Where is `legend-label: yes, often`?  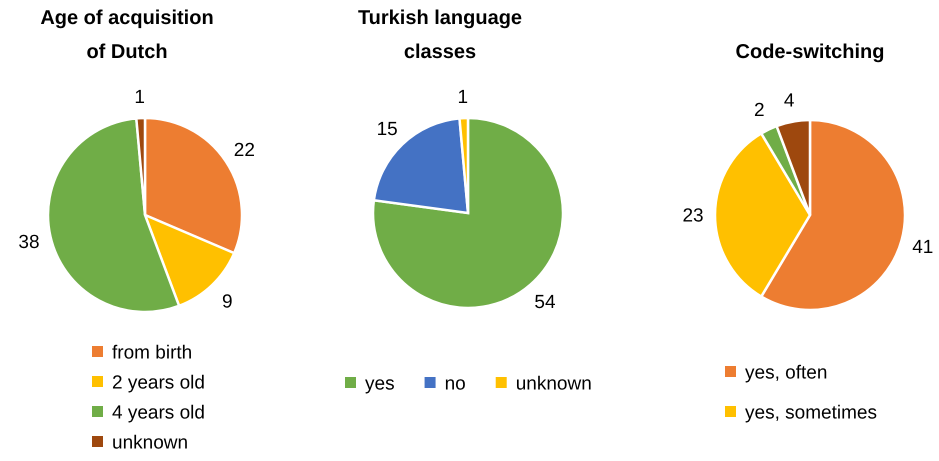 legend-label: yes, often is located at coordinates (786, 373).